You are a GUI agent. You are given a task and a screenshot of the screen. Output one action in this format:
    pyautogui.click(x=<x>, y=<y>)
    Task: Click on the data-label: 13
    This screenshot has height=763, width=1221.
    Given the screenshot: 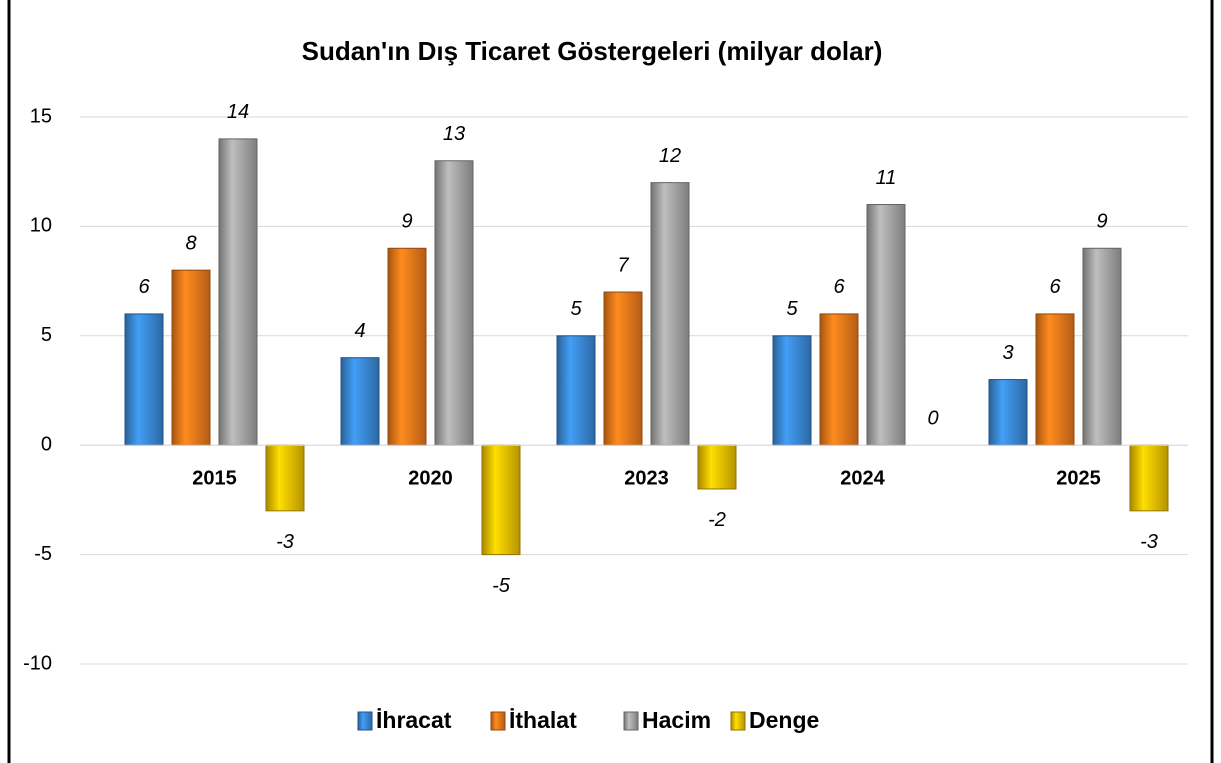 What is the action you would take?
    pyautogui.click(x=454, y=134)
    